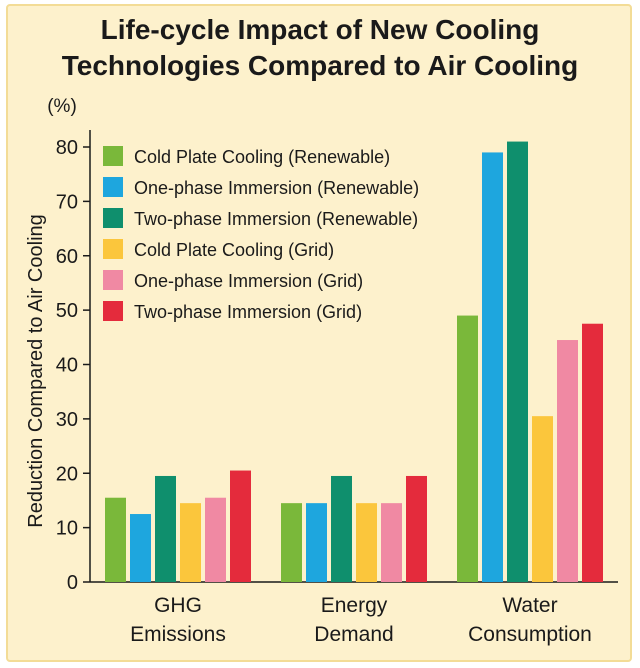 This screenshot has width=640, height=668. I want to click on x-tick-label: GHG, so click(178, 605).